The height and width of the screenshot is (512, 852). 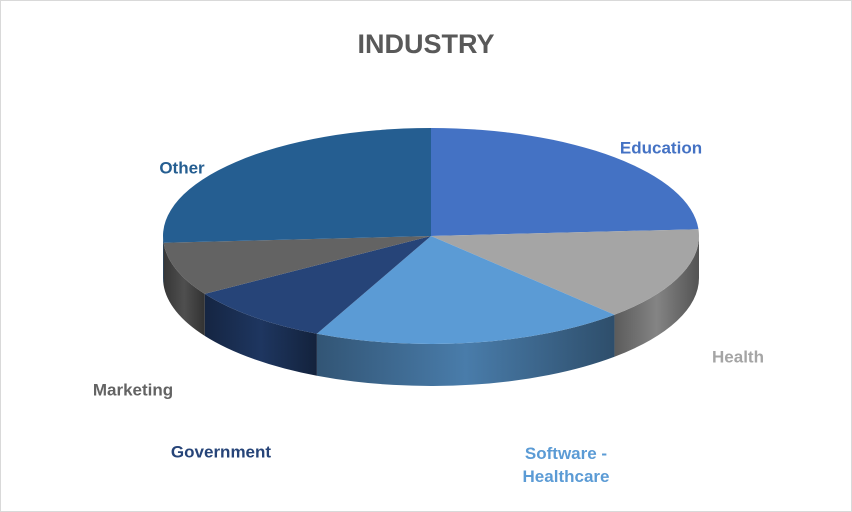 What do you see at coordinates (221, 452) in the screenshot?
I see `slice-label: Government` at bounding box center [221, 452].